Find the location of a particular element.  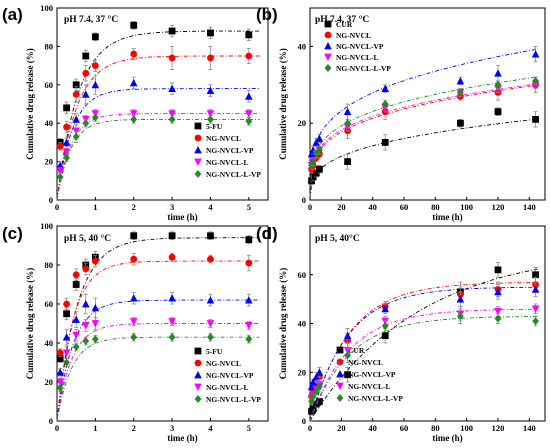

legend-label: NG-NVCL-VP is located at coordinates (360, 46).